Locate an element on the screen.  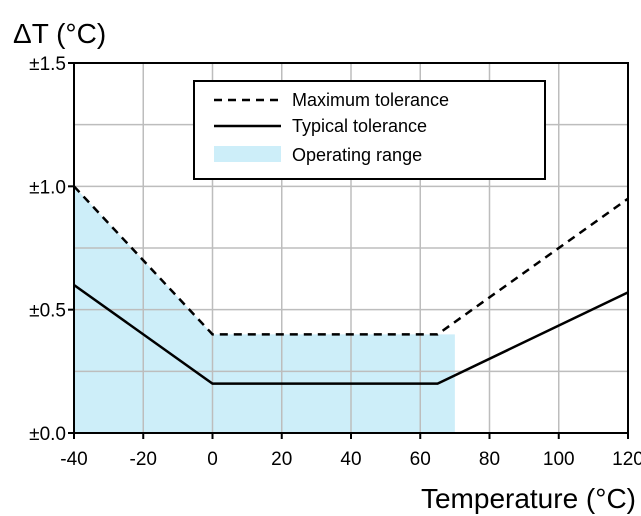
x-tick-label: 0 is located at coordinates (212, 459).